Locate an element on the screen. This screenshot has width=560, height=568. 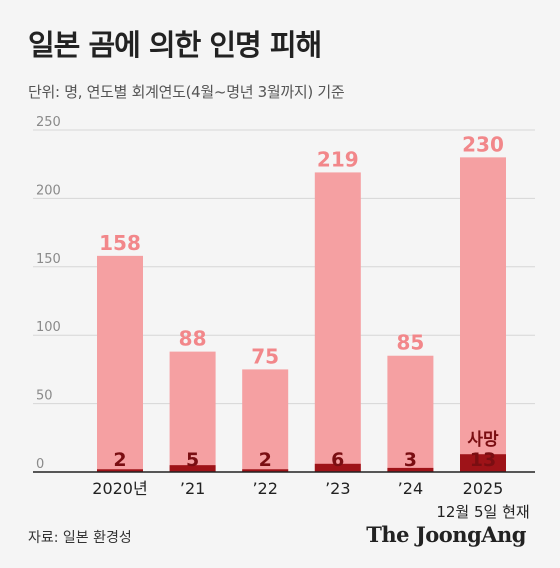
deaths-value-label: 5 is located at coordinates (192, 460).